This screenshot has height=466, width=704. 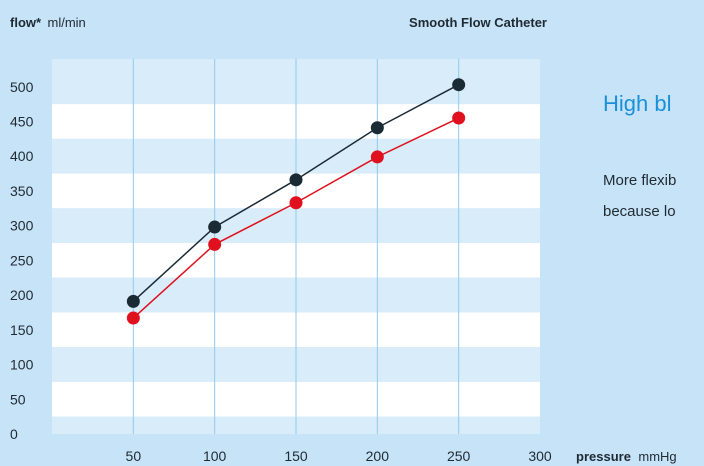 What do you see at coordinates (67, 22) in the screenshot?
I see `y-axis-label-unit: ml/min` at bounding box center [67, 22].